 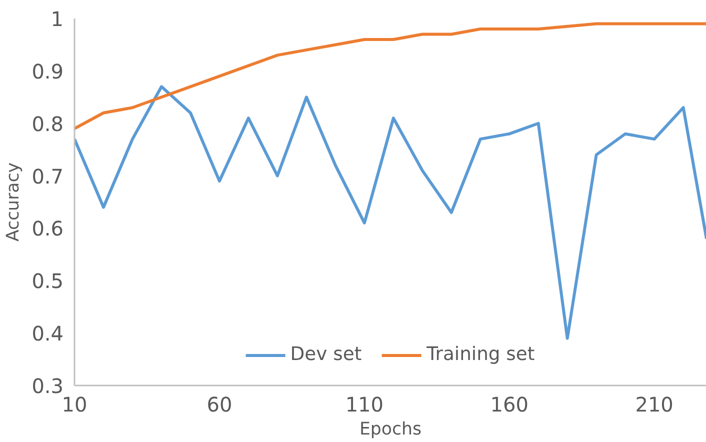 What do you see at coordinates (219, 404) in the screenshot?
I see `x-tick-label: 60` at bounding box center [219, 404].